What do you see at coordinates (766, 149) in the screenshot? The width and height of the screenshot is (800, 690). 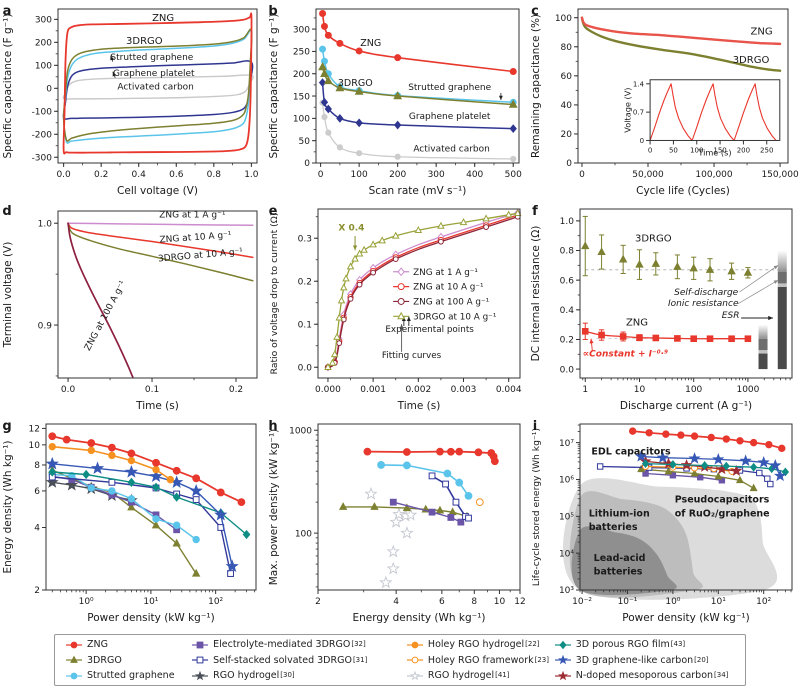 I see `svg-text: 250` at bounding box center [766, 149].